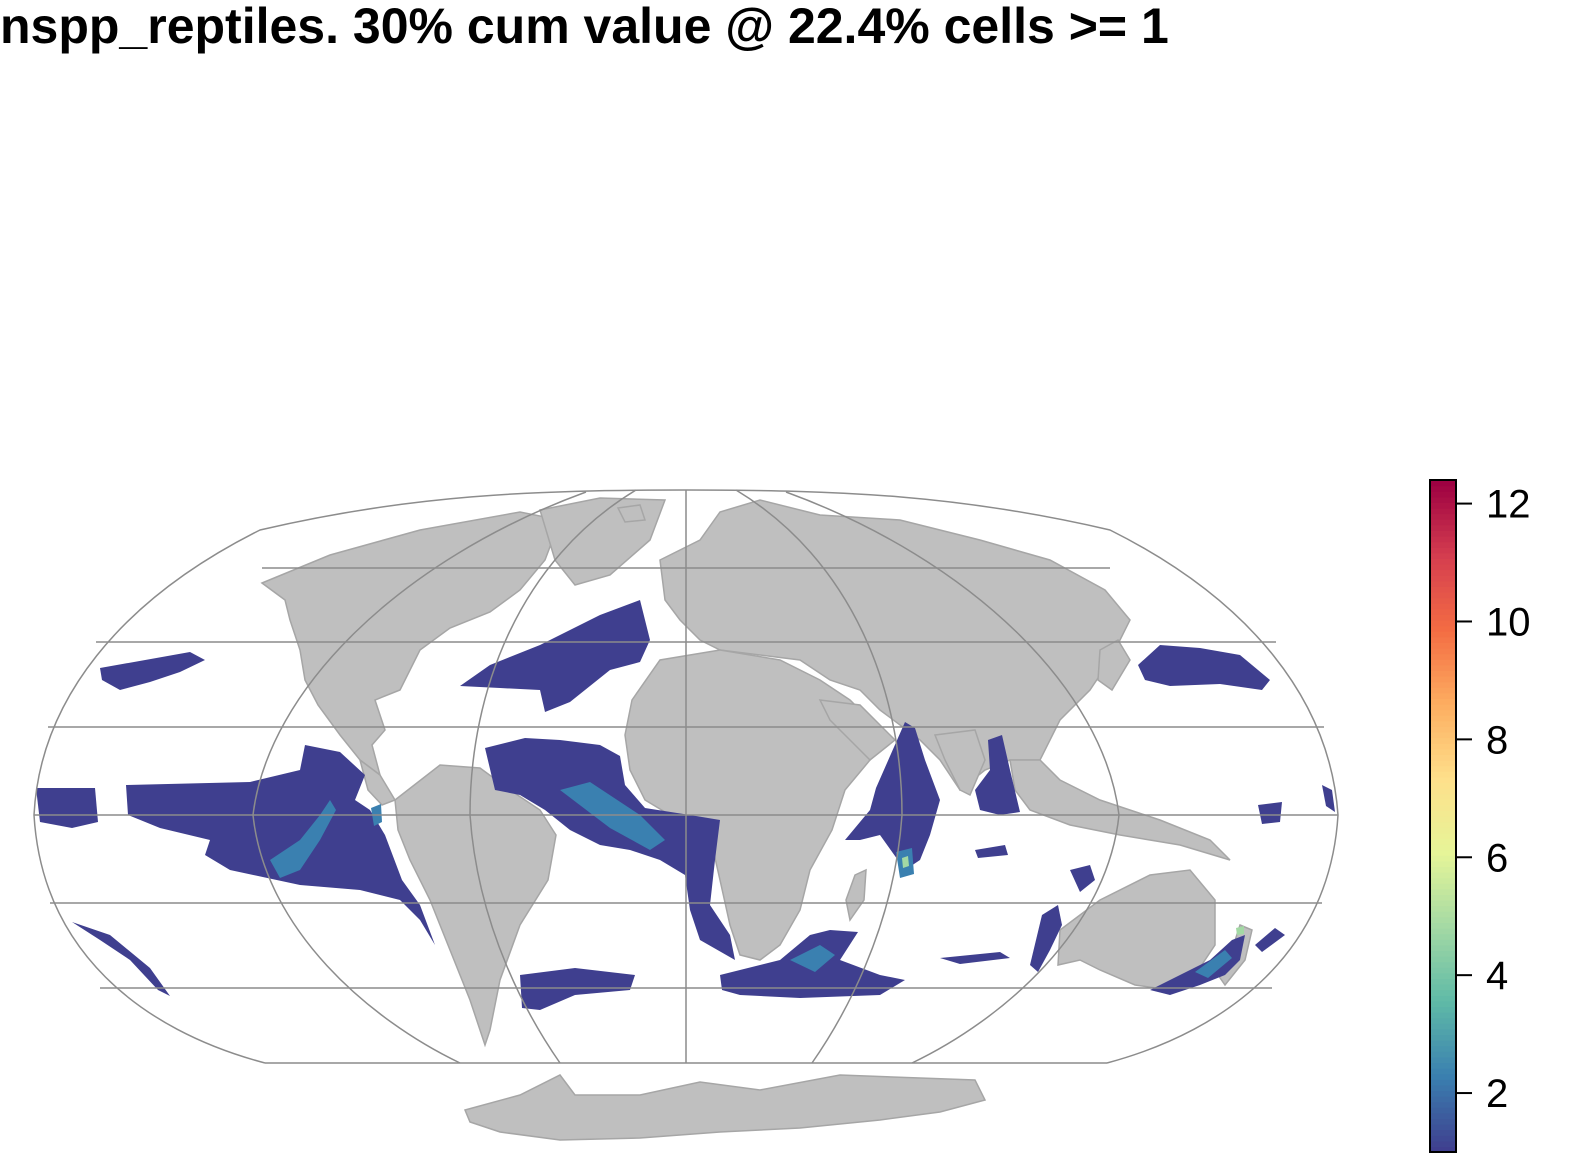 The height and width of the screenshot is (1173, 1594). I want to click on data-region-bay-of-bengal, so click(997, 775).